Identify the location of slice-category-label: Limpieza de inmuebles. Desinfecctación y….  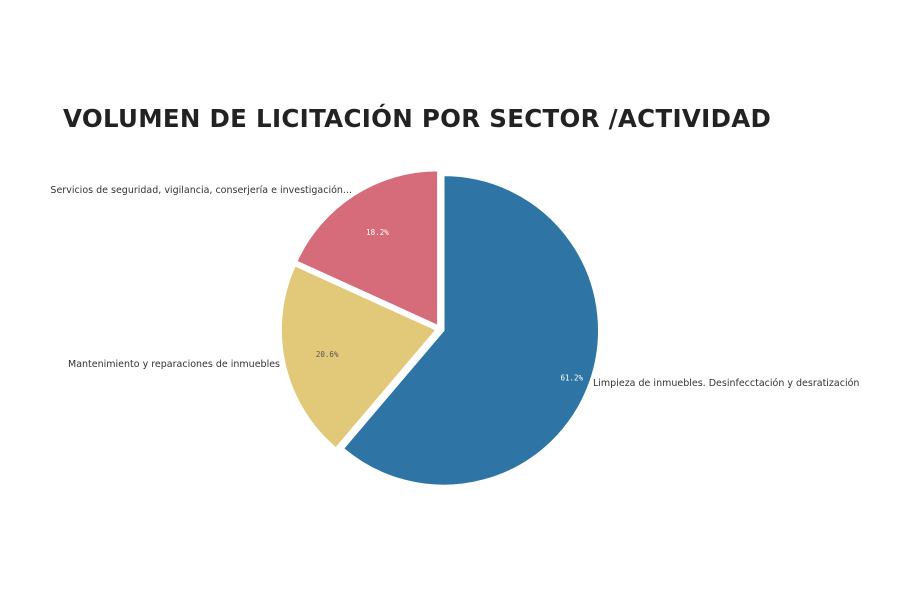
(726, 383).